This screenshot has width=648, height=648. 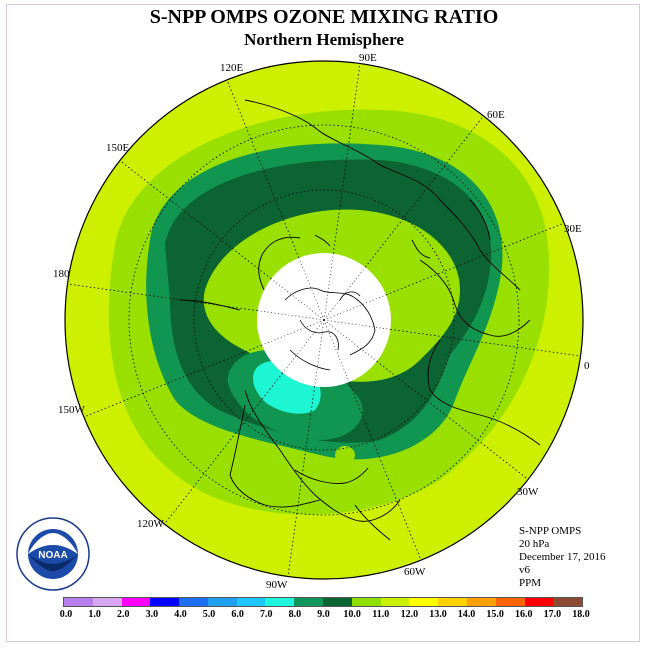 I want to click on colorbar-tick-label: 12.0, so click(x=409, y=614).